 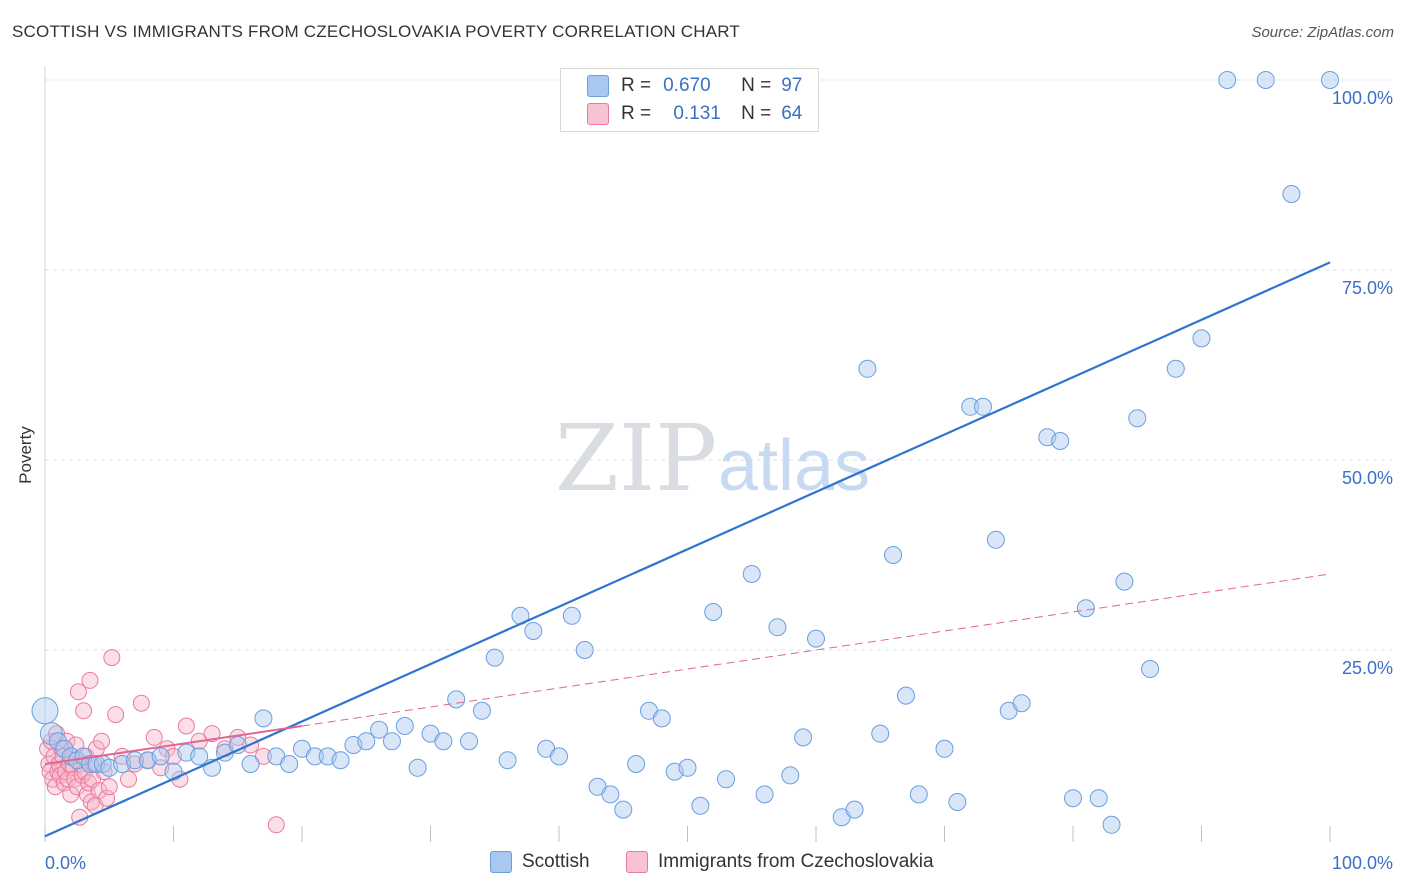 What do you see at coordinates (792, 113) in the screenshot?
I see `legend-n-value: 64` at bounding box center [792, 113].